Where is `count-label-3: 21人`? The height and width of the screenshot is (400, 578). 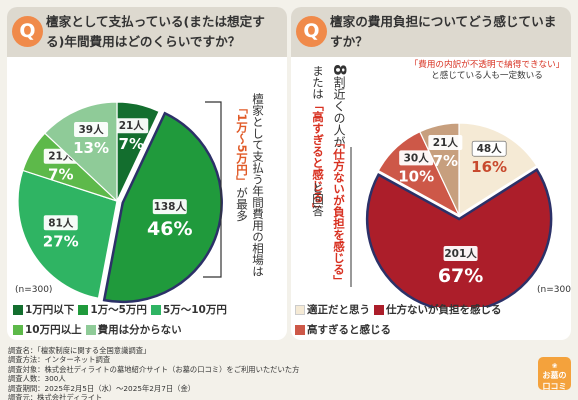 count-label-3: 21人 is located at coordinates (446, 142).